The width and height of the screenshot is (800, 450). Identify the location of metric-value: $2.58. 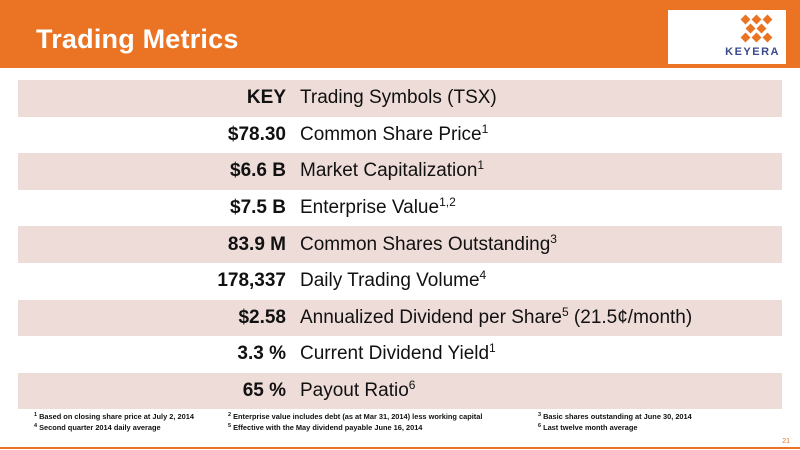
(262, 317).